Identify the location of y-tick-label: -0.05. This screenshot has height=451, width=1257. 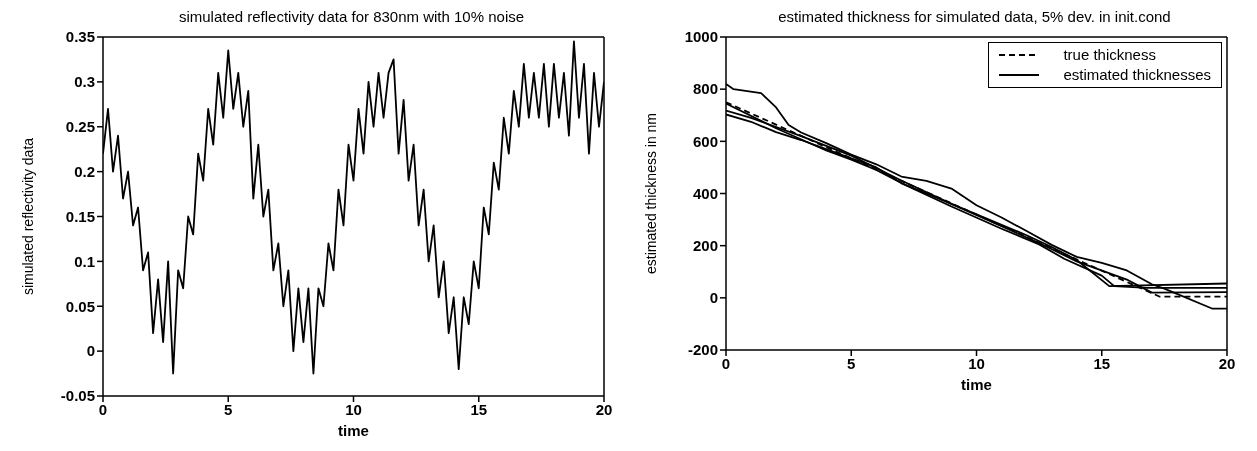
(77, 396).